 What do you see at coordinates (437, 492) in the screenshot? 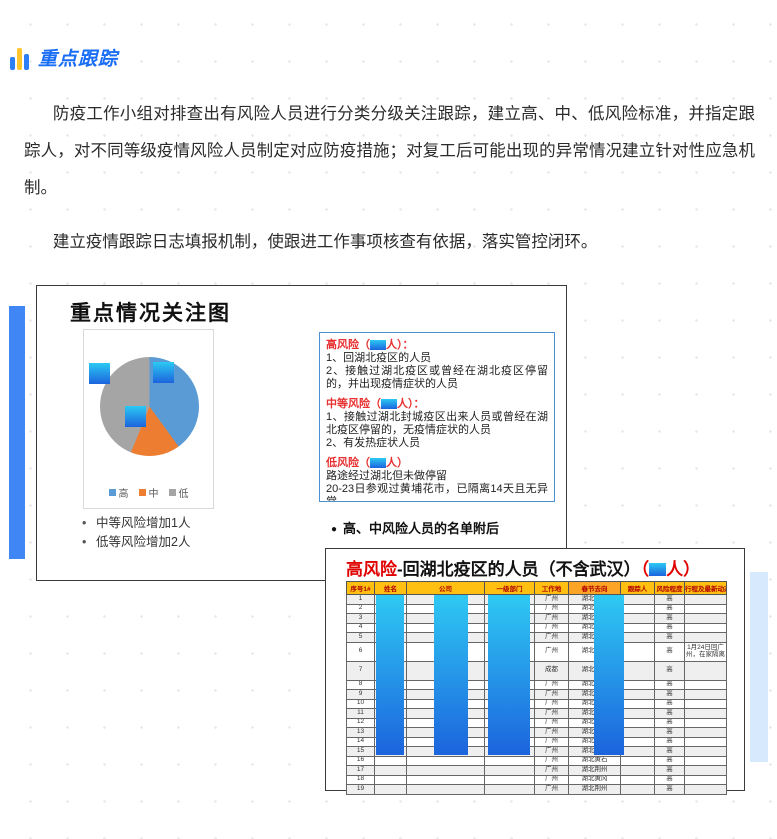
I see `risk-line: 20-23日参观过黄埔花市，已隔离14天且无异常` at bounding box center [437, 492].